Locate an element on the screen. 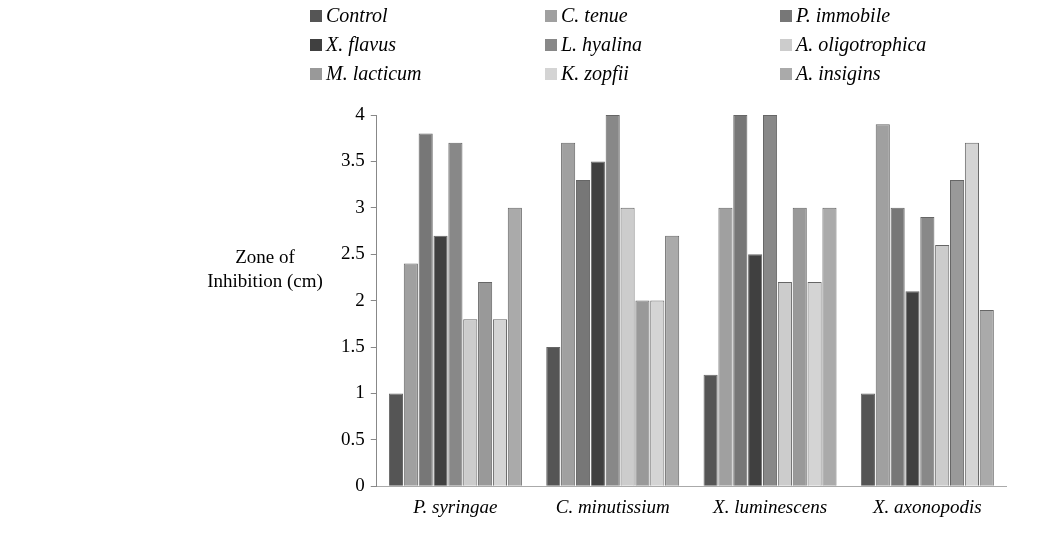 The image size is (1041, 534). legend-label: K. zopfii is located at coordinates (595, 73).